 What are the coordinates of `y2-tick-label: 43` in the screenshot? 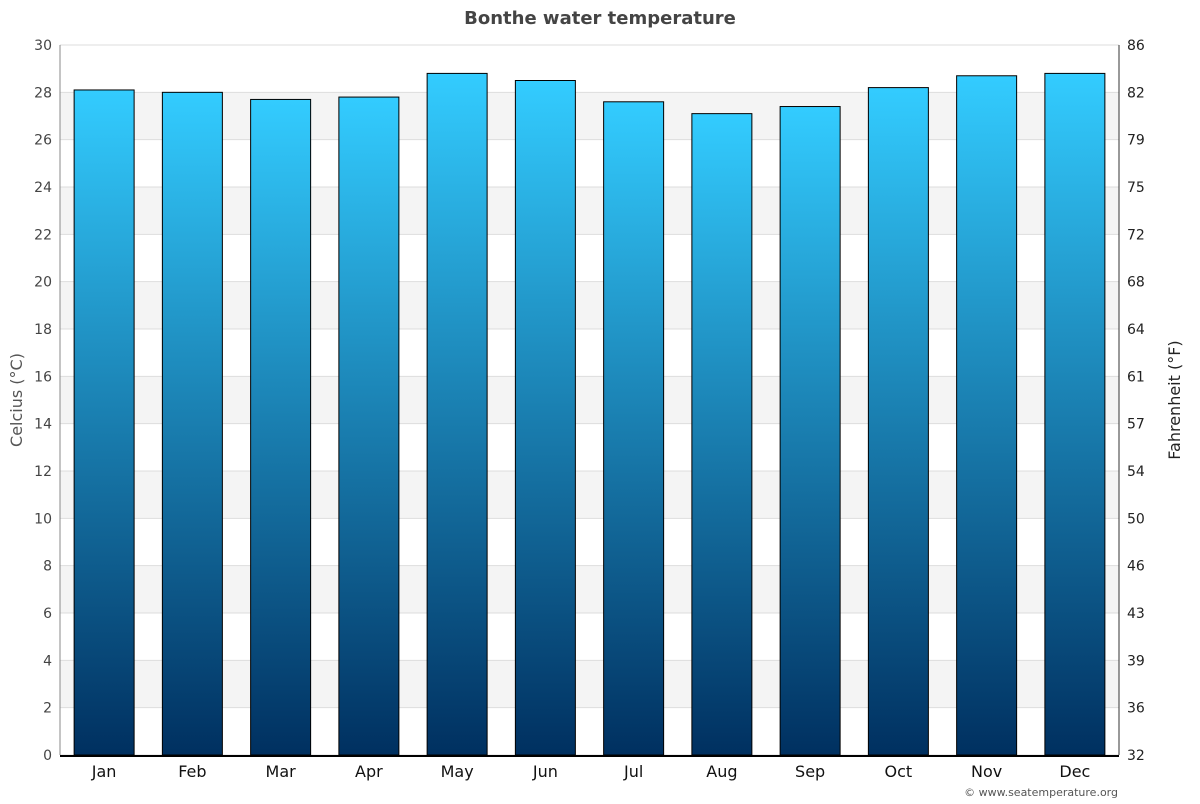 It's located at (1136, 614).